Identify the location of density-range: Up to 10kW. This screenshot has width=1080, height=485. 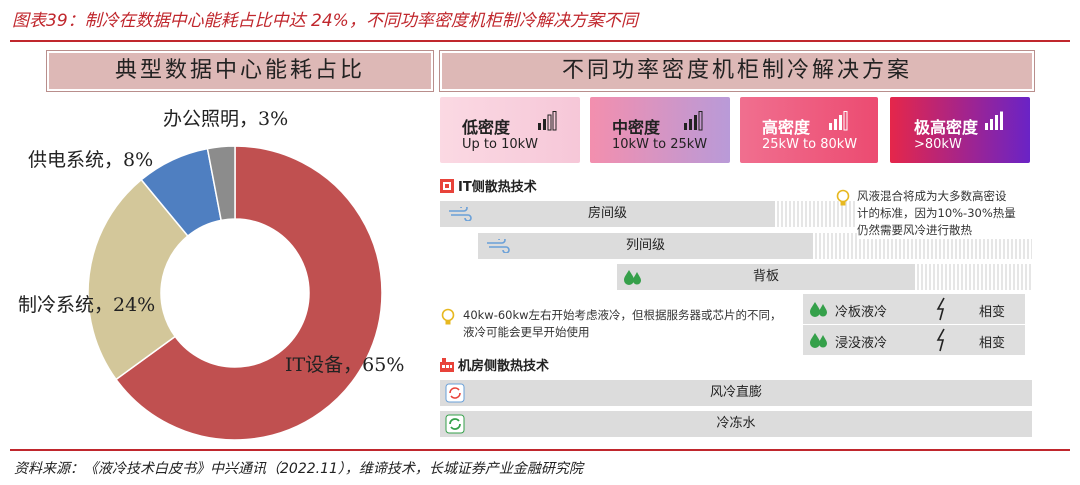
(500, 144).